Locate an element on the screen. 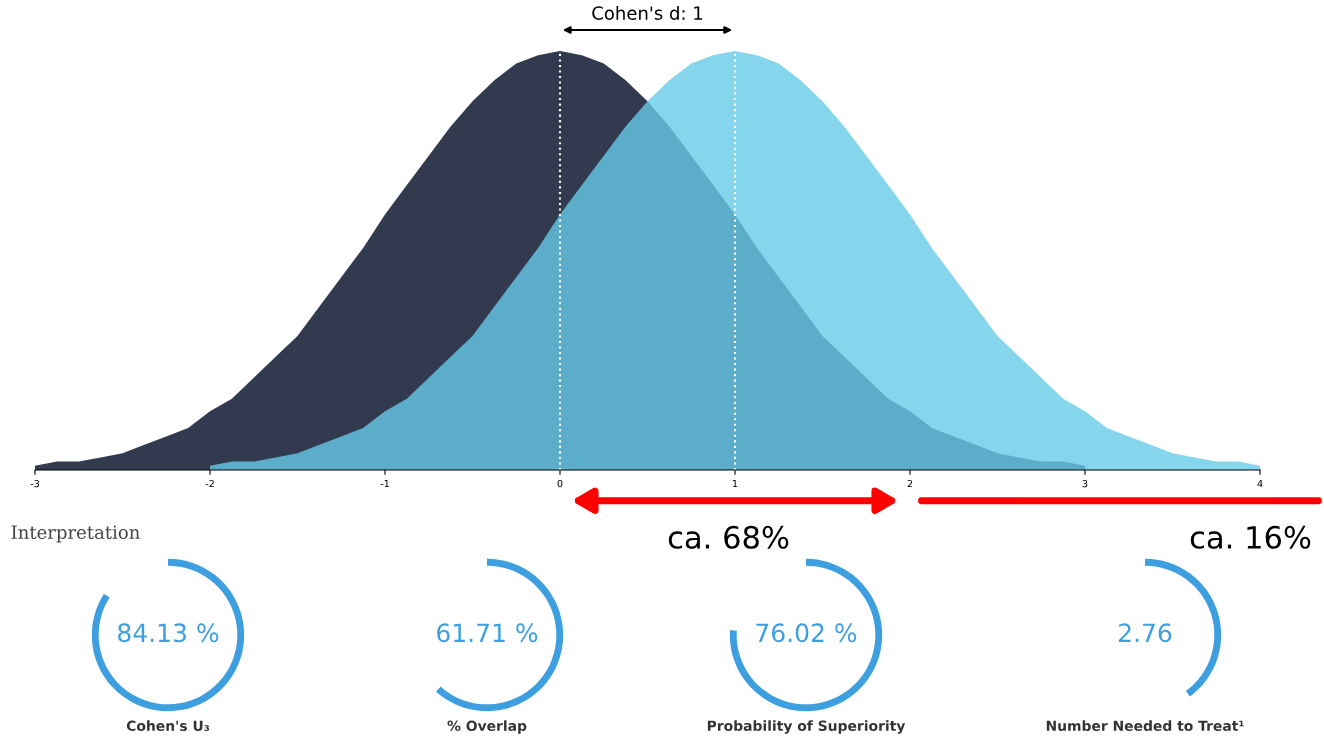 The width and height of the screenshot is (1324, 738). x-tick-label: 2 is located at coordinates (910, 483).